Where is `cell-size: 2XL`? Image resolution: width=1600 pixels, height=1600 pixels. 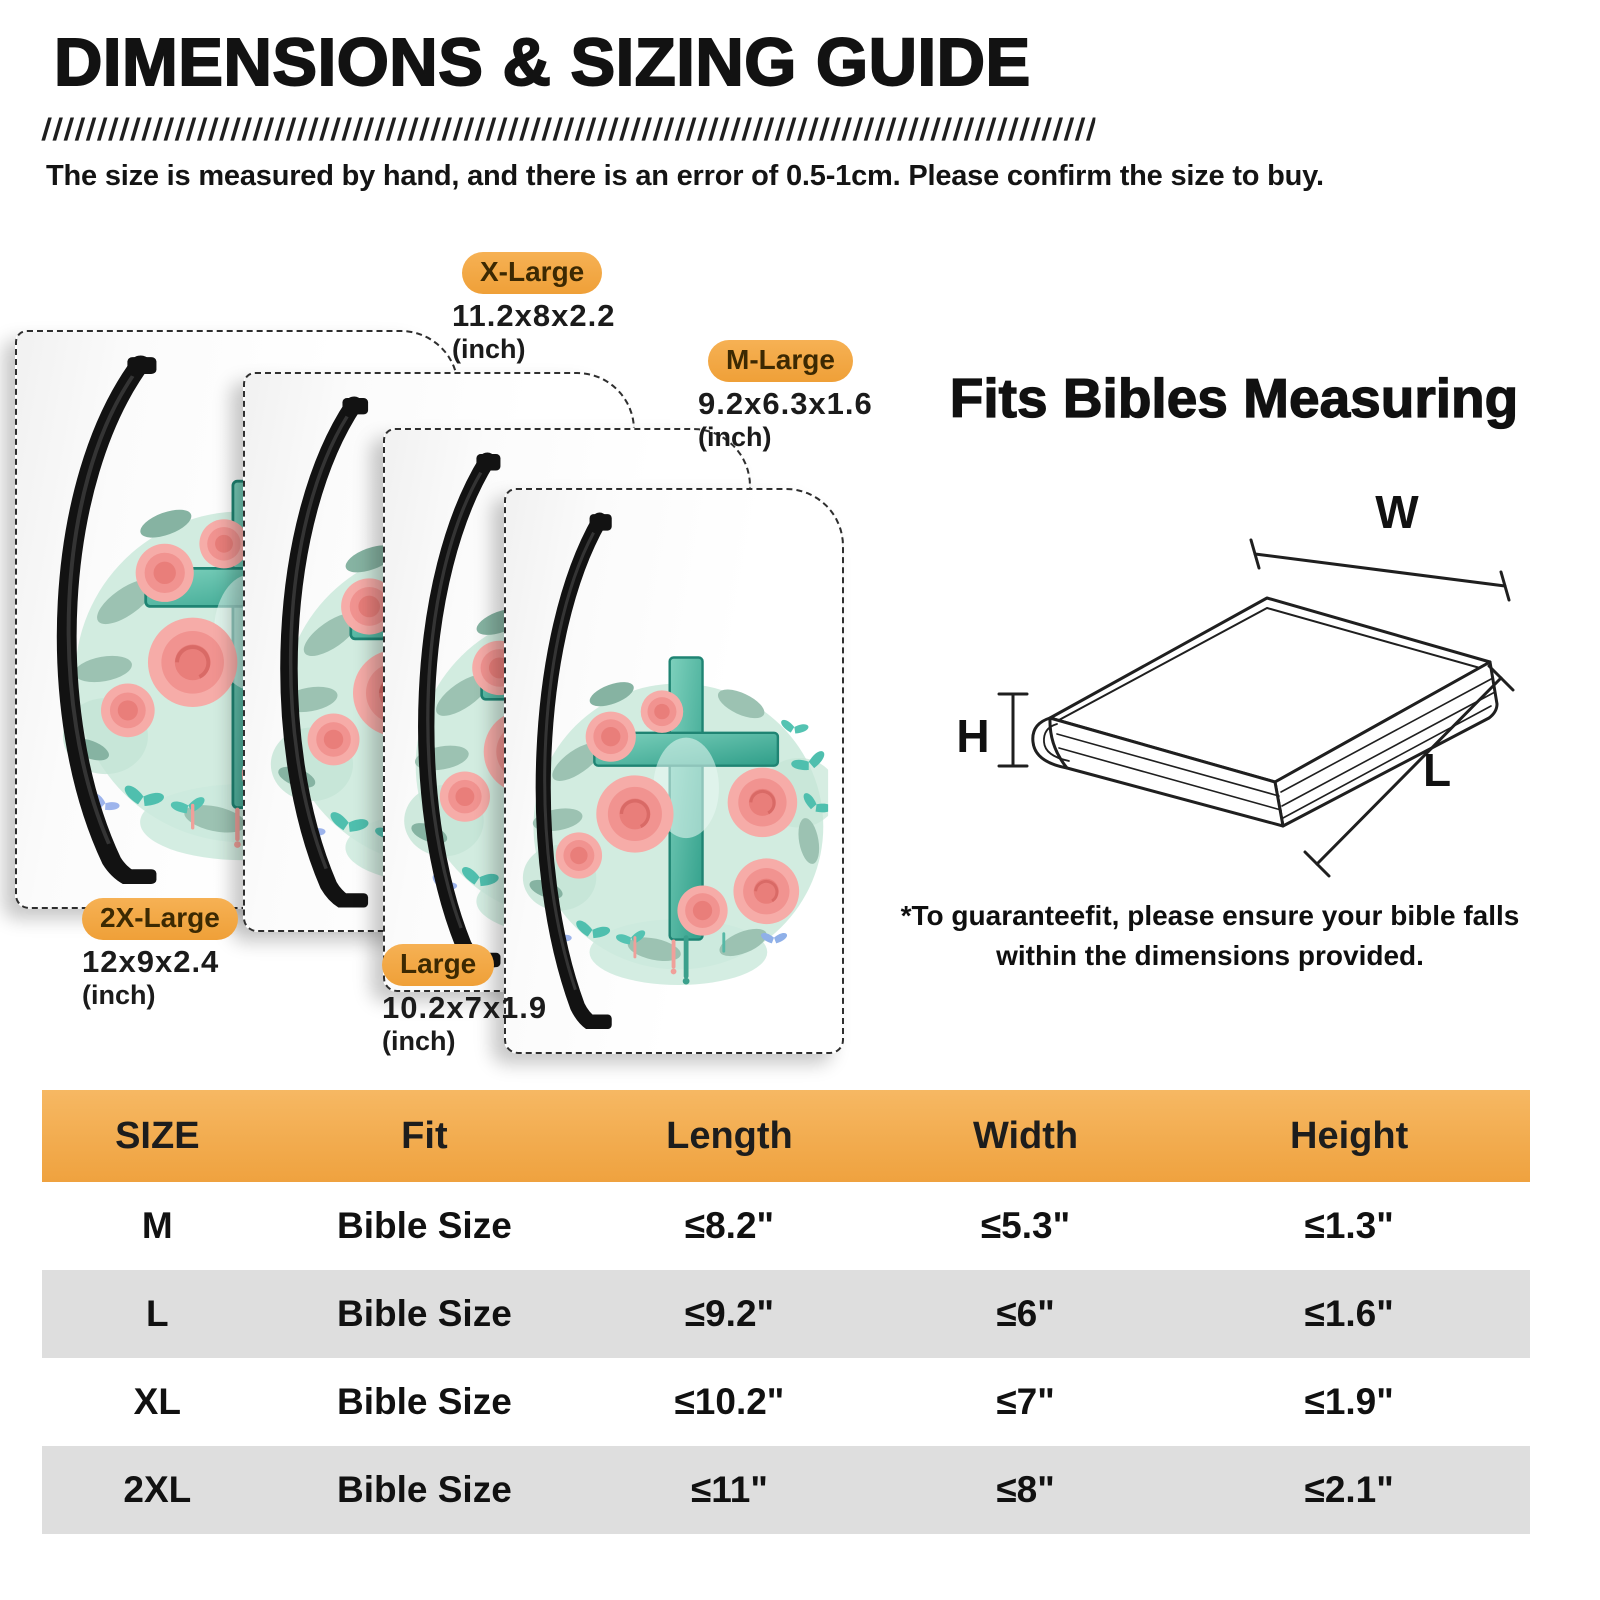
cell-size: 2XL is located at coordinates (157, 1489).